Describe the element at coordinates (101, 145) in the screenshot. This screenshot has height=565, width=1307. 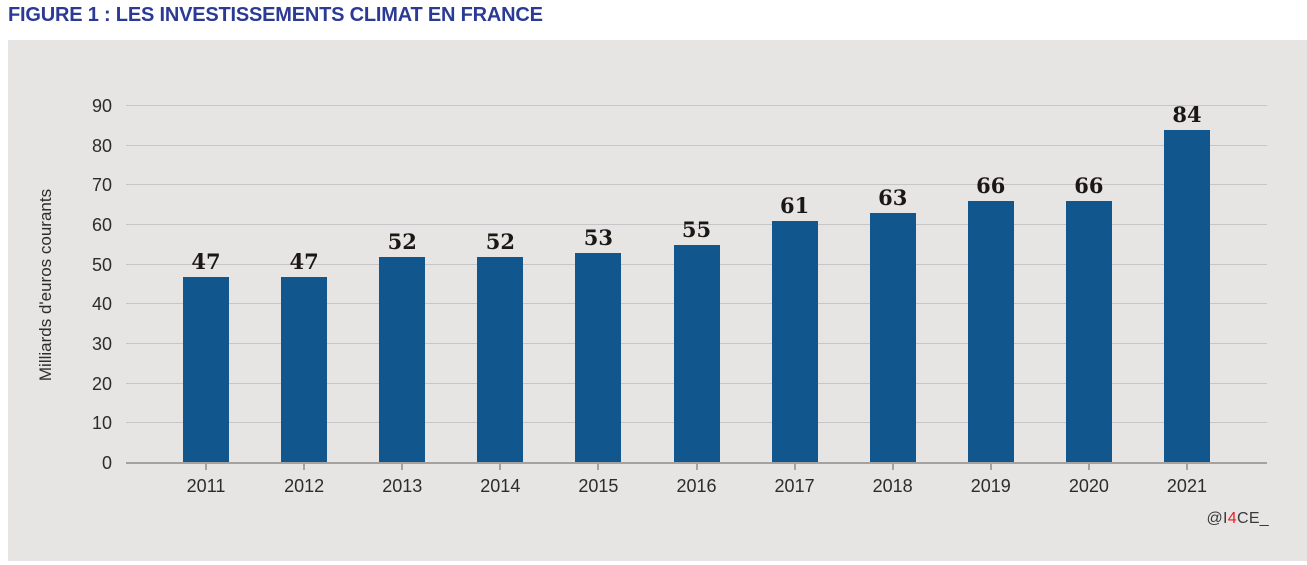
I see `y-tick-label: 80` at that location.